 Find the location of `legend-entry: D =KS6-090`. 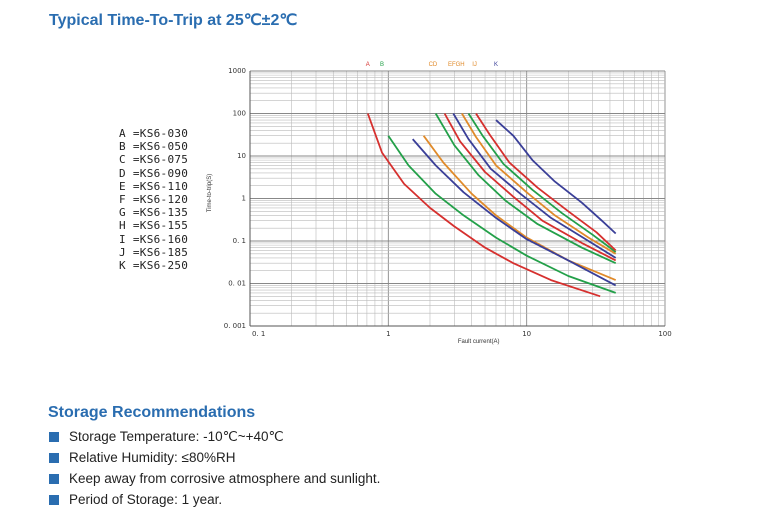

legend-entry: D =KS6-090 is located at coordinates (154, 173).